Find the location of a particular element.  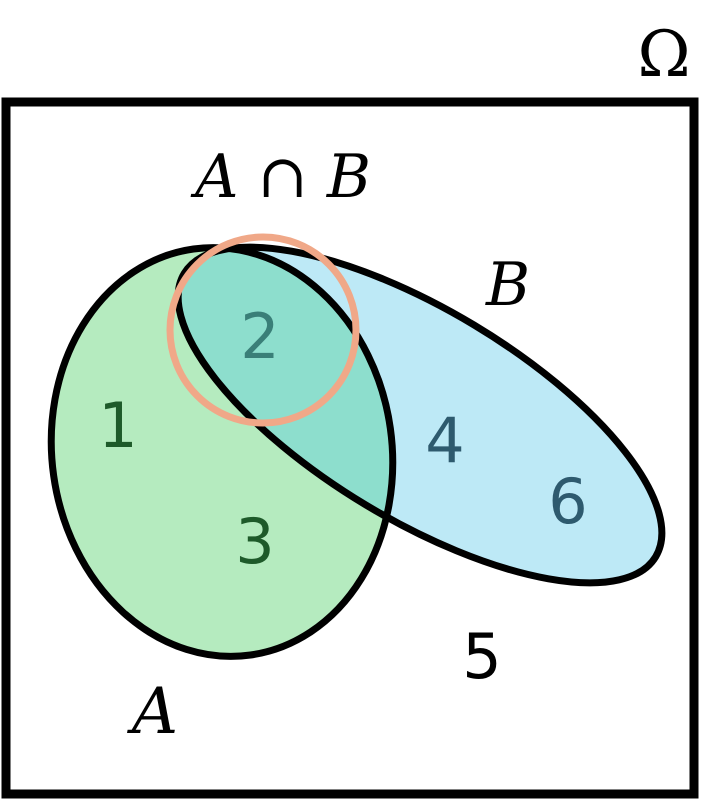

set-a-label: A is located at coordinates (152, 712).